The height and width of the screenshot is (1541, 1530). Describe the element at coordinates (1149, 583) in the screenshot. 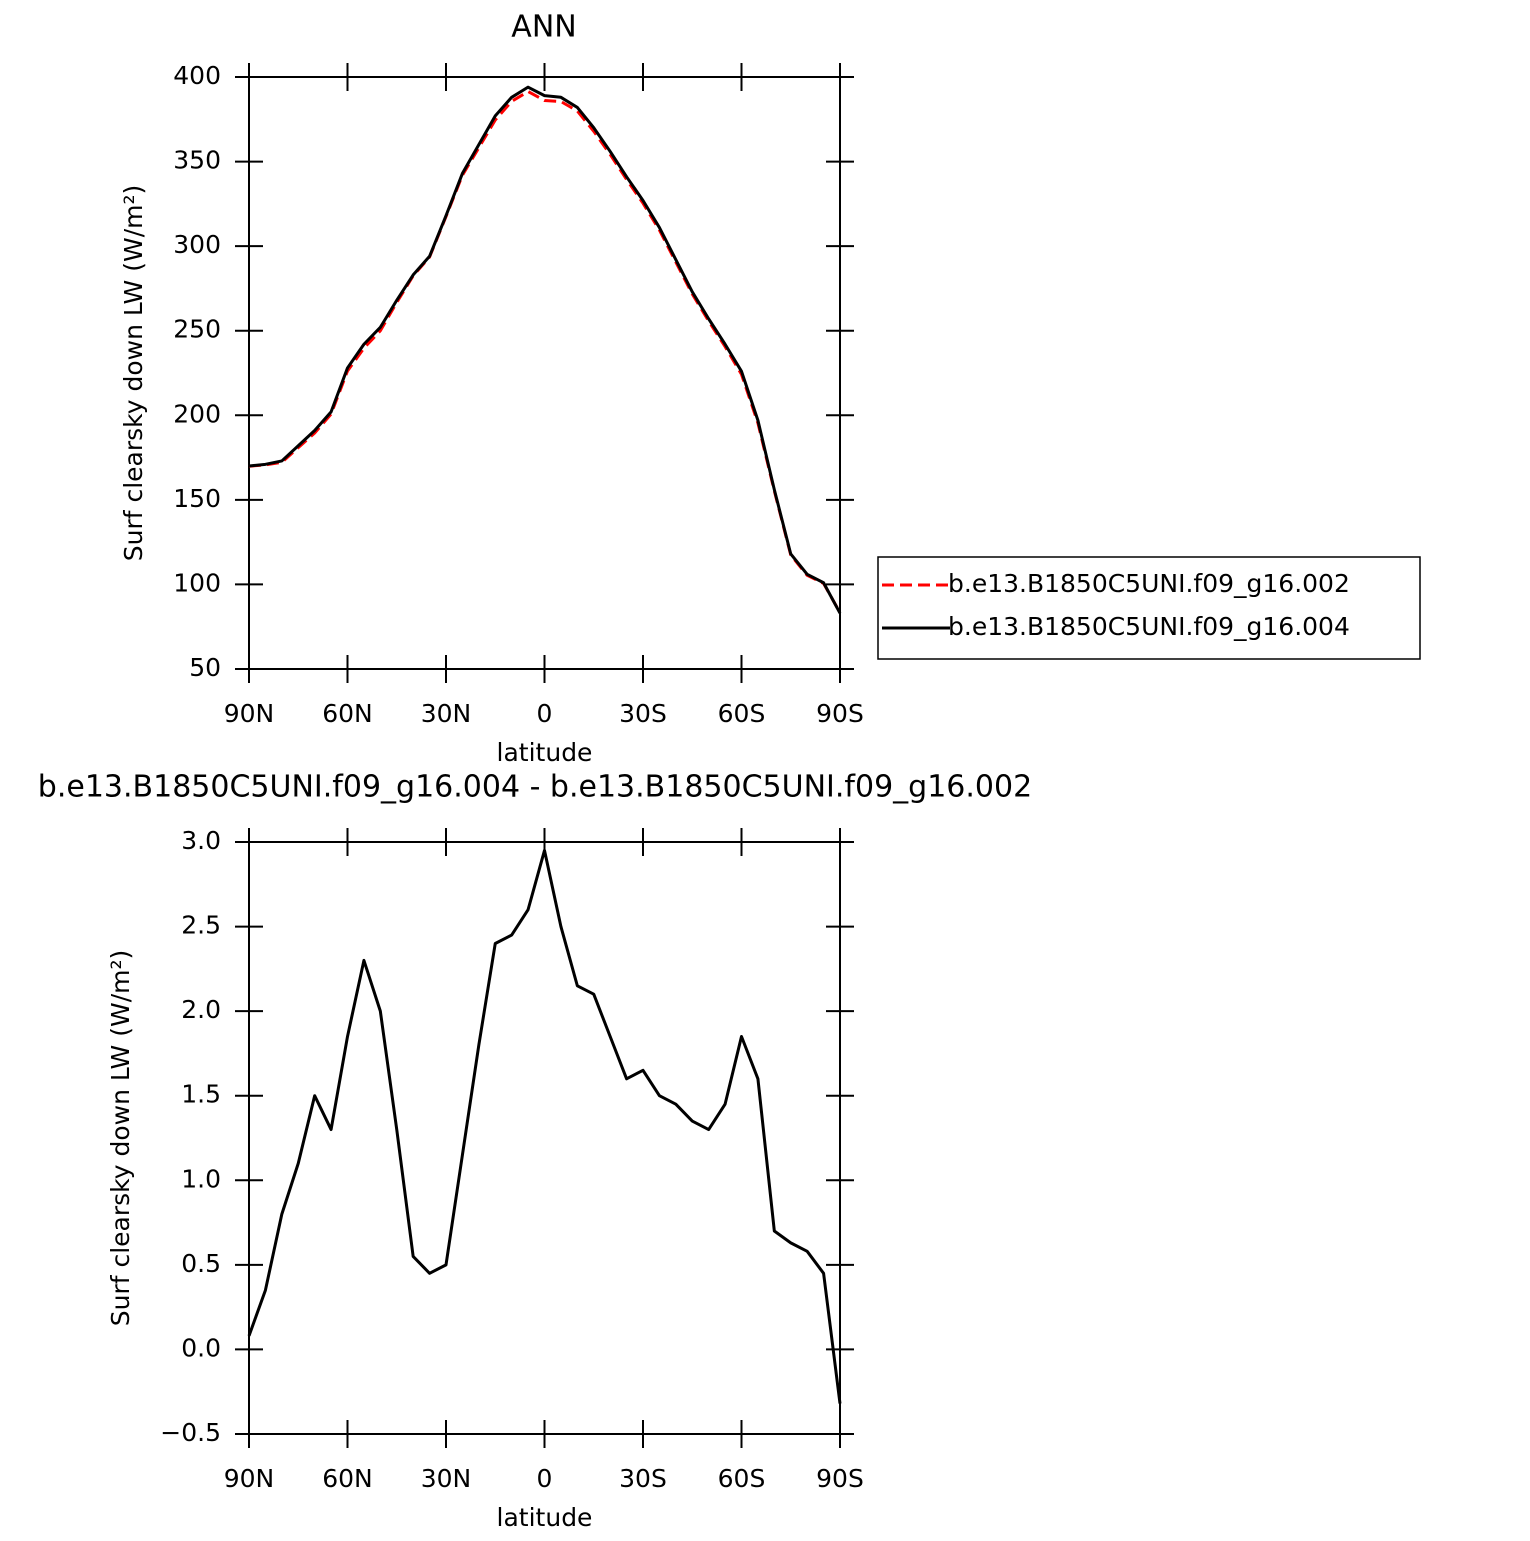

I see `legend-label: b.e13.B1850C5UNI.f09_g16.002` at that location.